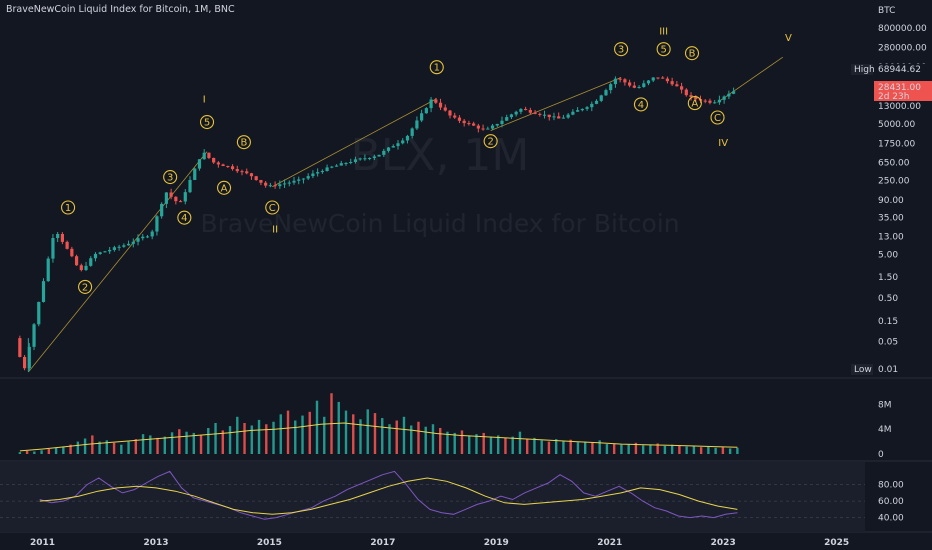 This screenshot has height=550, width=932. Describe the element at coordinates (885, 405) in the screenshot. I see `volume-tick-label: 8M` at that location.